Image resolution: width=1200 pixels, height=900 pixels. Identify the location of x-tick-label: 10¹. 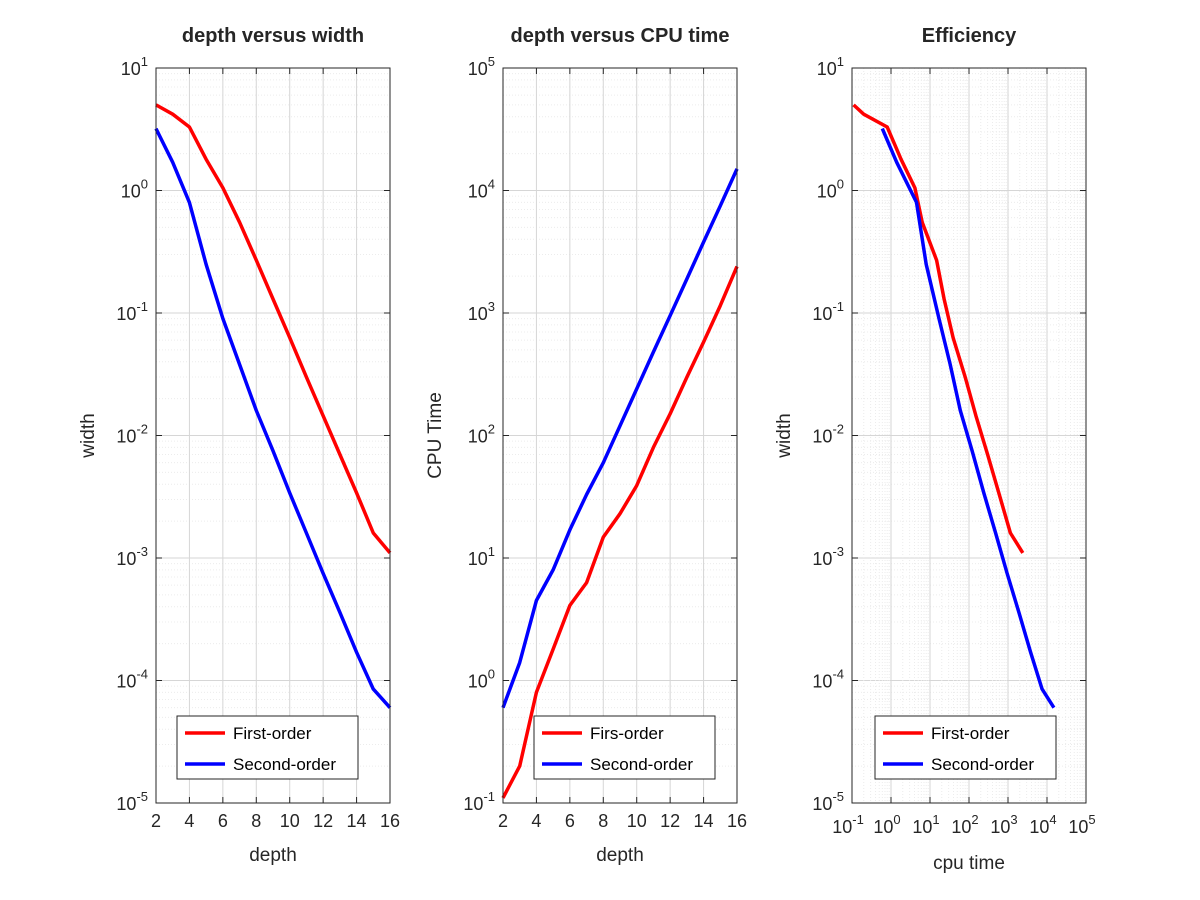
(925, 824).